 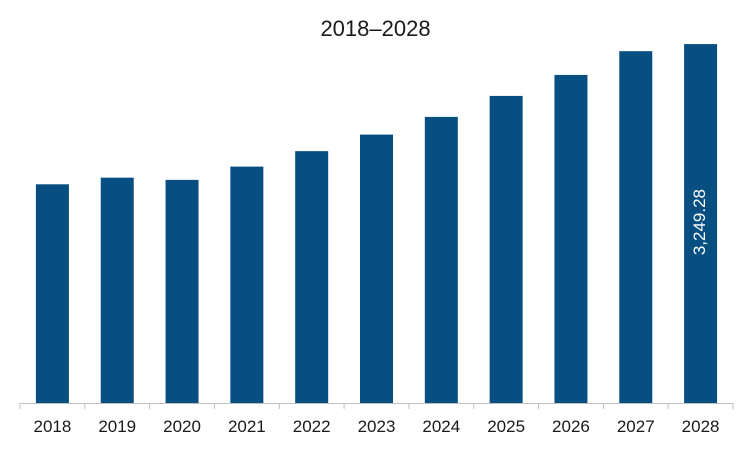 I want to click on data-label-2028: 3,249.28, so click(x=699, y=222).